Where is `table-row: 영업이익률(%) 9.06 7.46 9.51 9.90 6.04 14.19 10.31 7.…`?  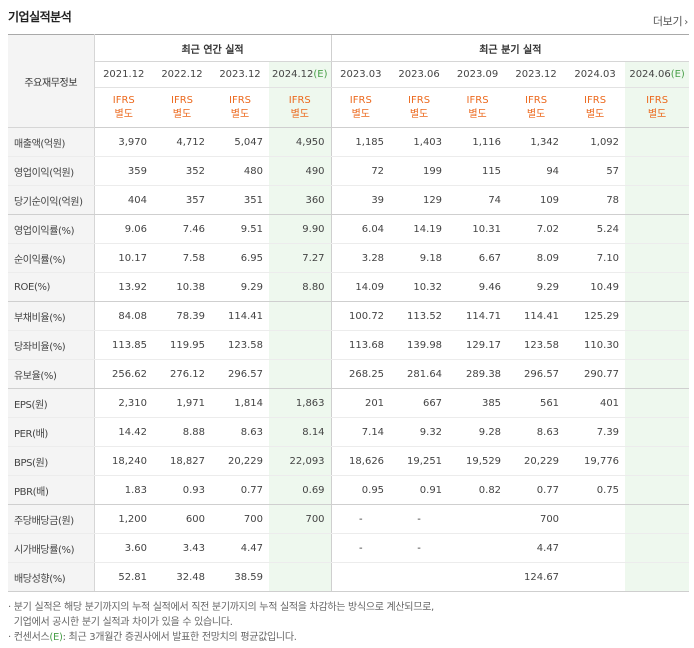 table-row: 영업이익률(%) 9.06 7.46 9.51 9.90 6.04 14.19 10.31 7.… is located at coordinates (349, 229).